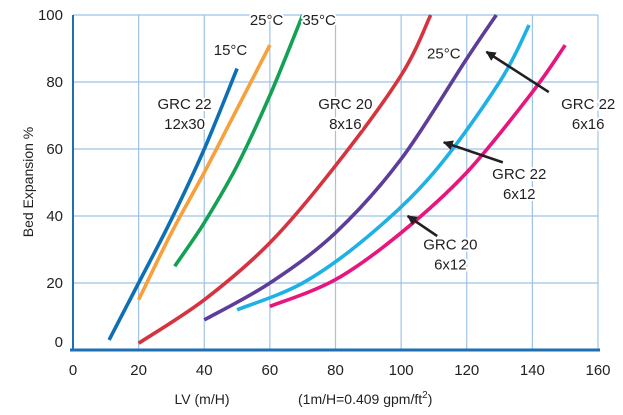  What do you see at coordinates (345, 114) in the screenshot?
I see `annotation-label: GRC 20 8x16` at bounding box center [345, 114].